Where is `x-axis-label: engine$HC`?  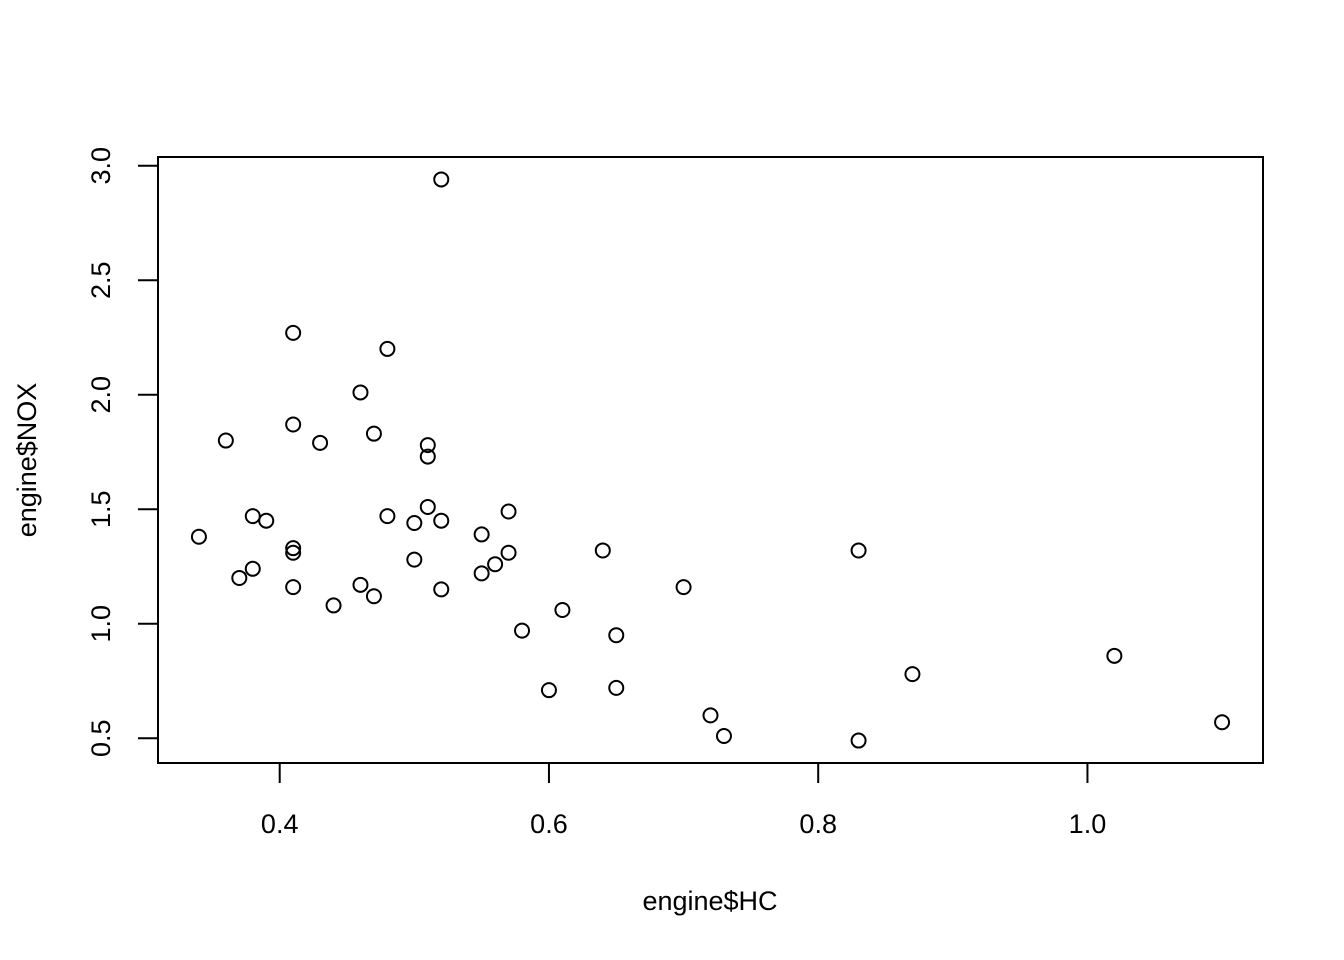
x-axis-label: engine$HC is located at coordinates (709, 901).